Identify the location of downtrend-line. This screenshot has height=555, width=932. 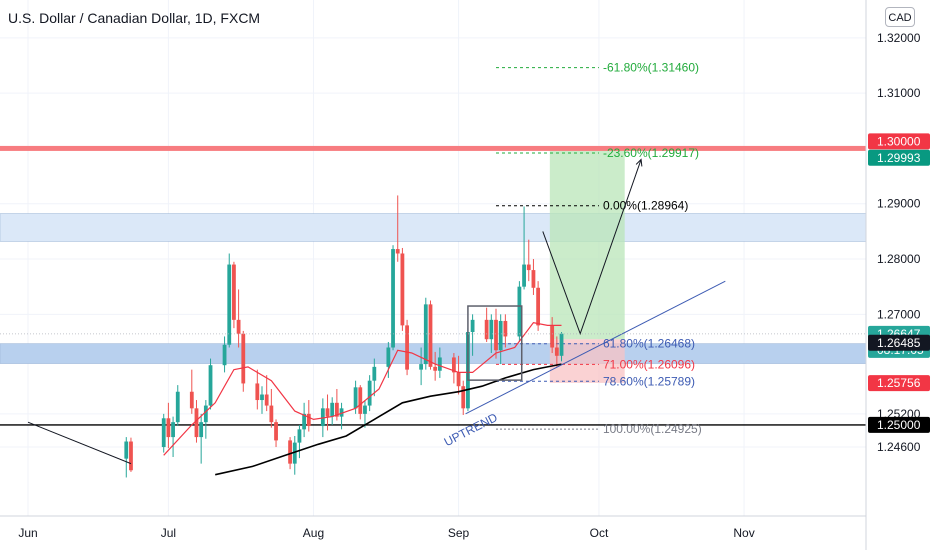
(79, 443).